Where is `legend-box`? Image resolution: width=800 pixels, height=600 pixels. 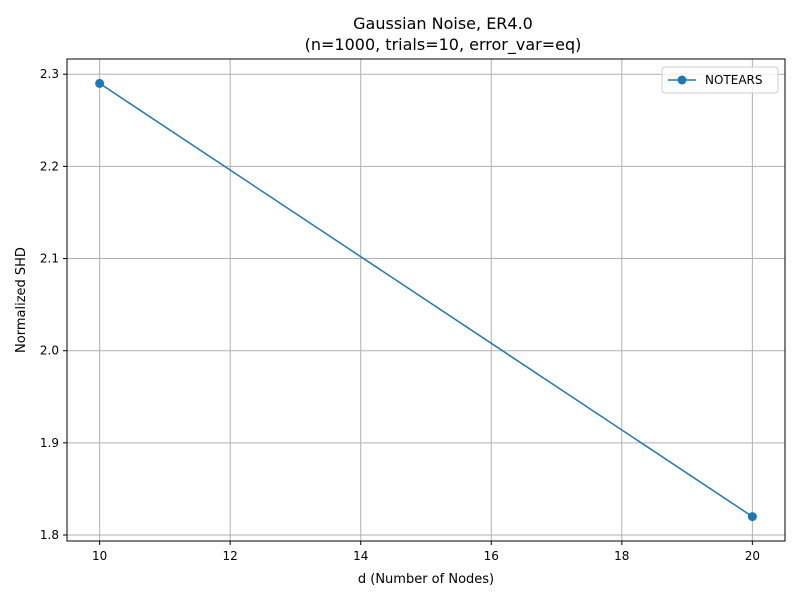
legend-box is located at coordinates (720, 80).